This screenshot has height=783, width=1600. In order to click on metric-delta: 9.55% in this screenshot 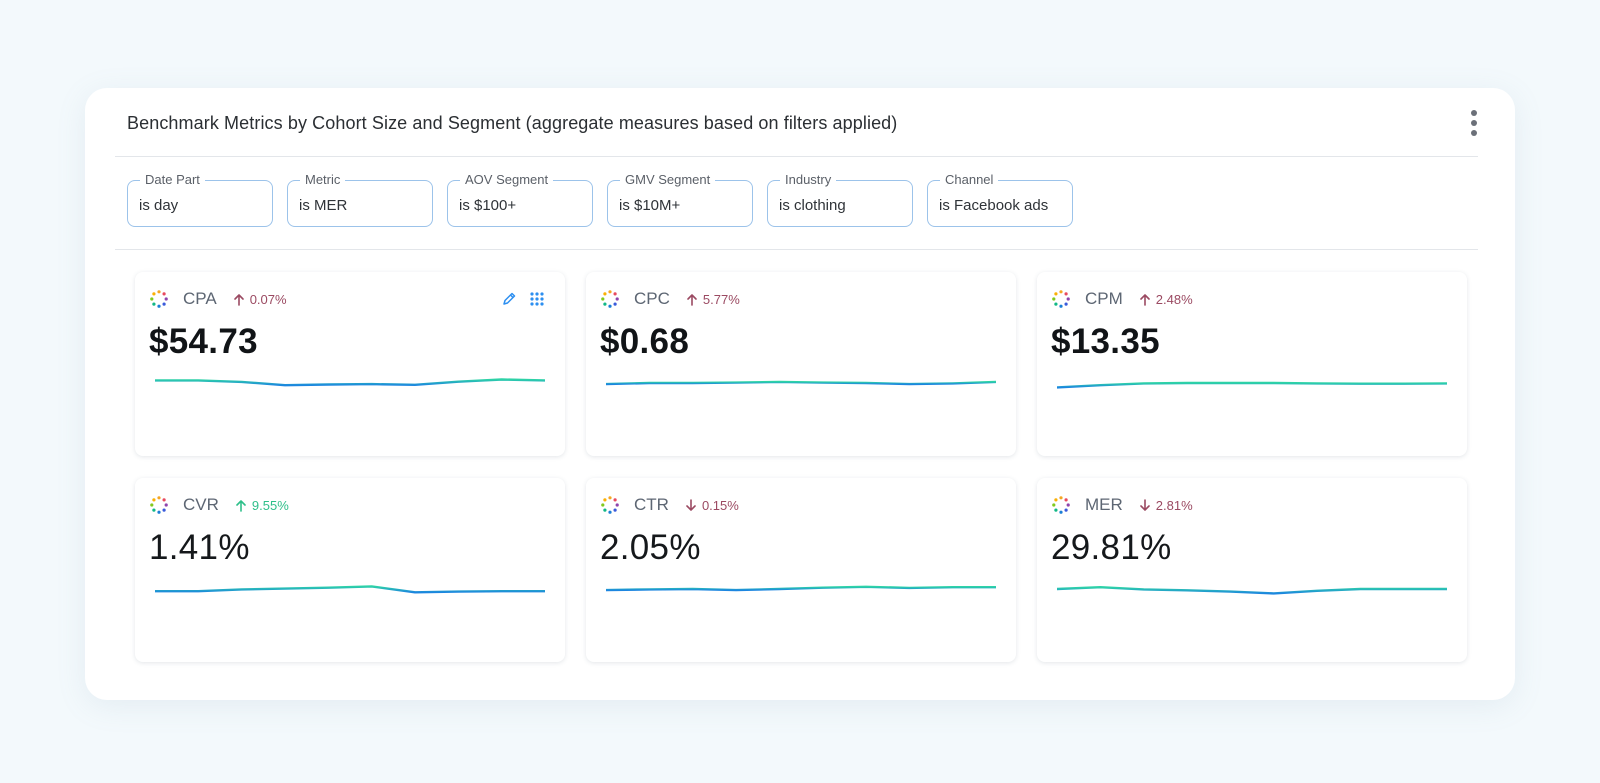, I will do `click(262, 505)`.